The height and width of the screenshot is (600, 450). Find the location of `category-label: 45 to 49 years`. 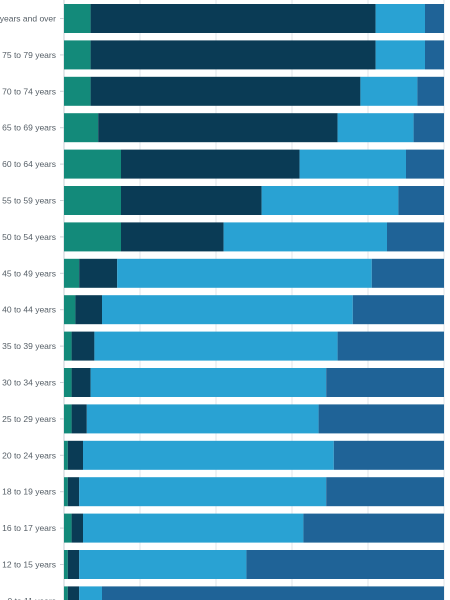

category-label: 45 to 49 years is located at coordinates (29, 273).